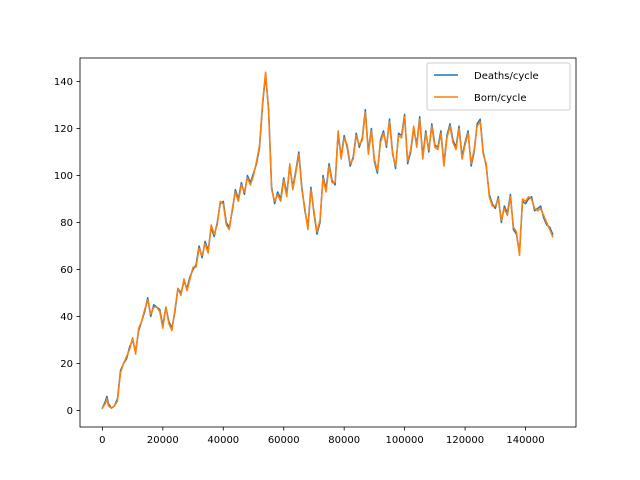  Describe the element at coordinates (66, 270) in the screenshot. I see `y-tick-label: 60` at that location.